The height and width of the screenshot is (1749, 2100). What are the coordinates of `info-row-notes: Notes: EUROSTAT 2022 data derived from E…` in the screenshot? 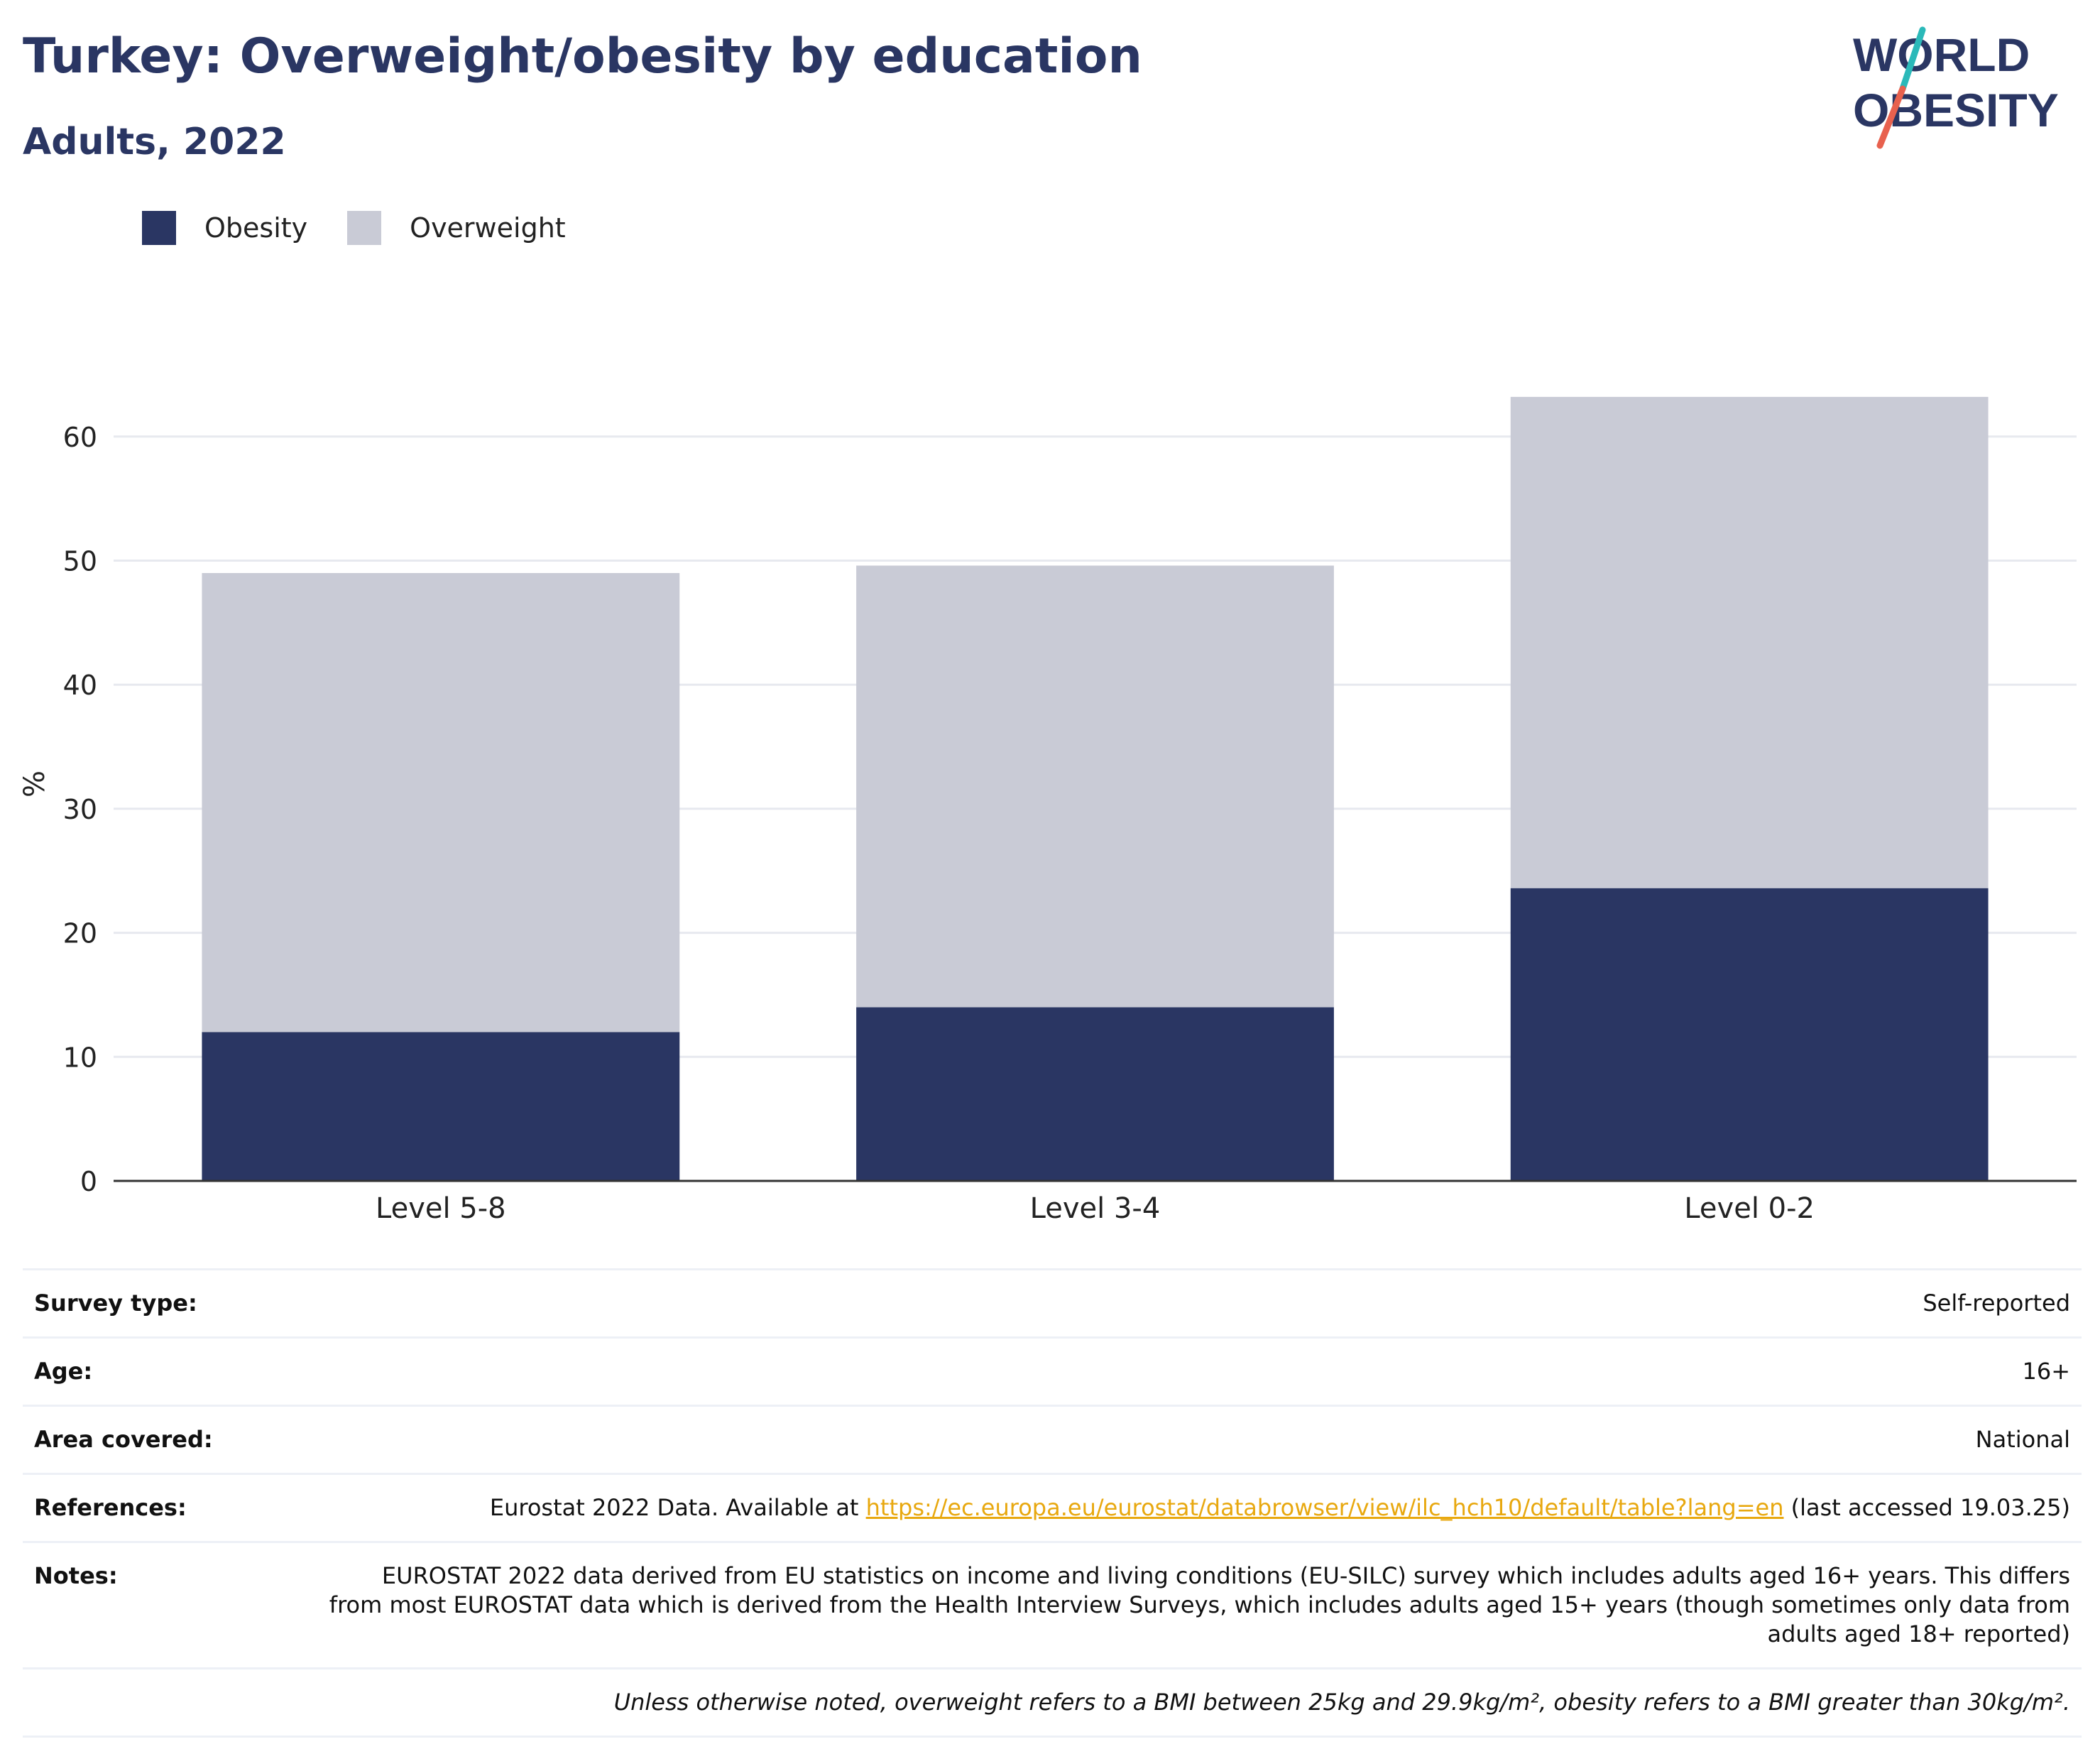 It's located at (1052, 1606).